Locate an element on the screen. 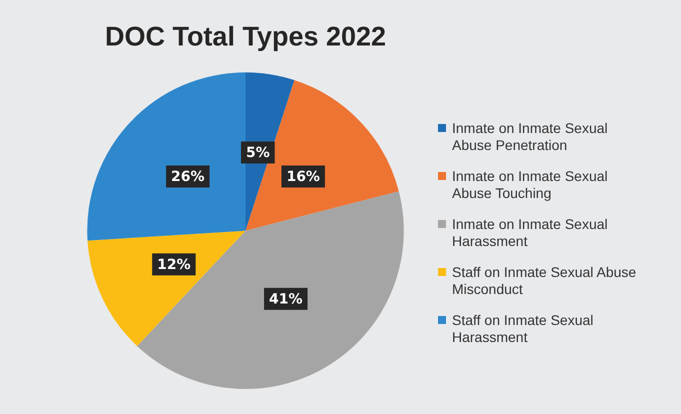 The height and width of the screenshot is (414, 681). data-label: 26% is located at coordinates (188, 177).